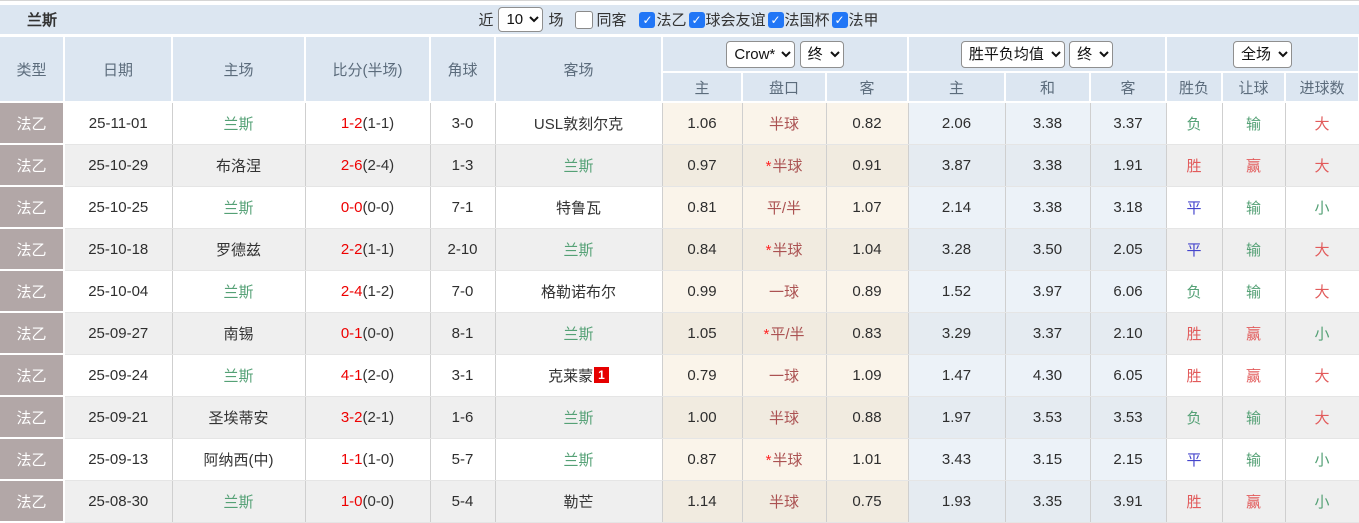  What do you see at coordinates (463, 165) in the screenshot?
I see `corner-cell: 1-3` at bounding box center [463, 165].